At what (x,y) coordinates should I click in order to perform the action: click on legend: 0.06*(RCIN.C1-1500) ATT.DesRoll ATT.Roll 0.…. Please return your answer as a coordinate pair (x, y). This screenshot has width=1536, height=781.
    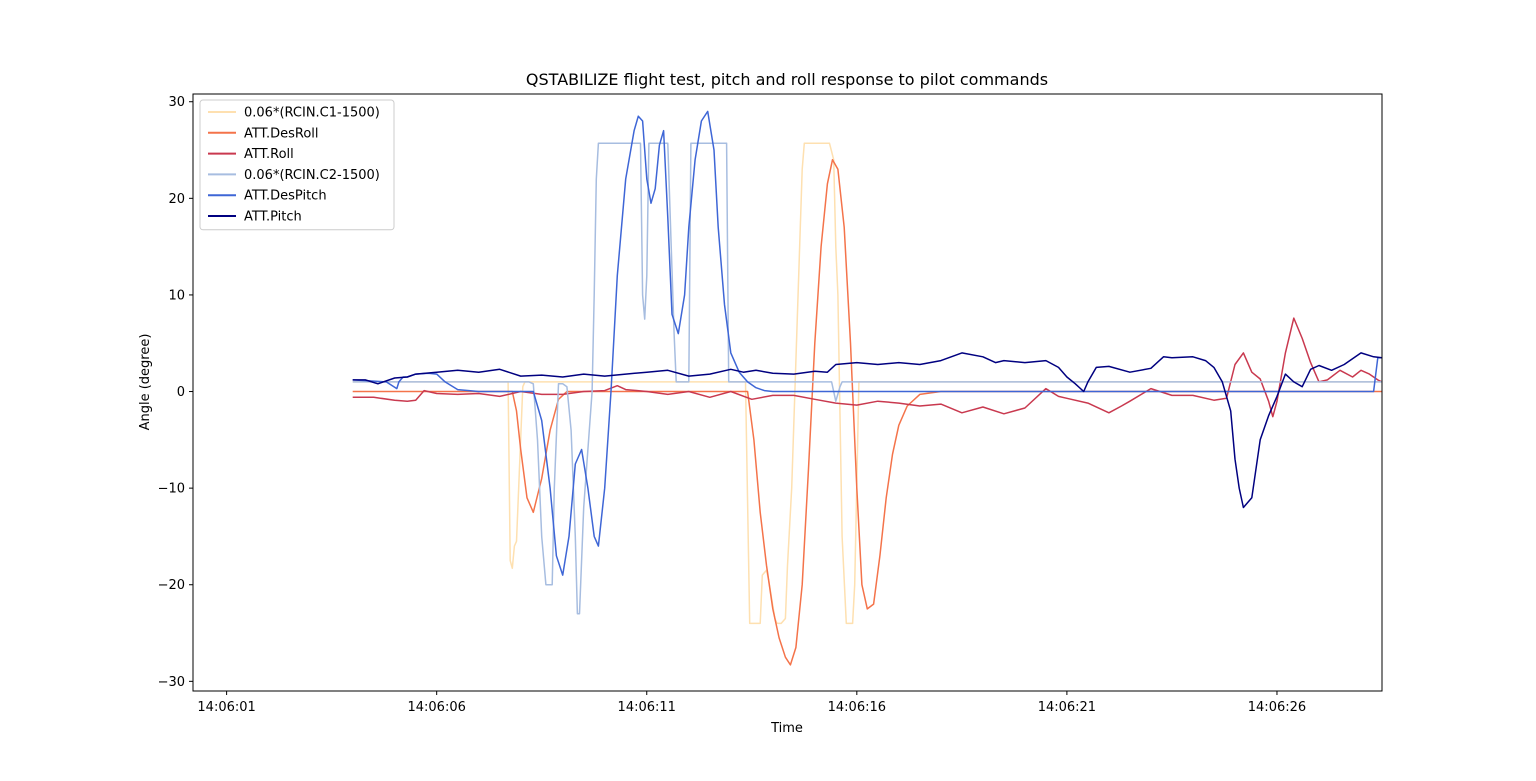
    Looking at the image, I should click on (297, 165).